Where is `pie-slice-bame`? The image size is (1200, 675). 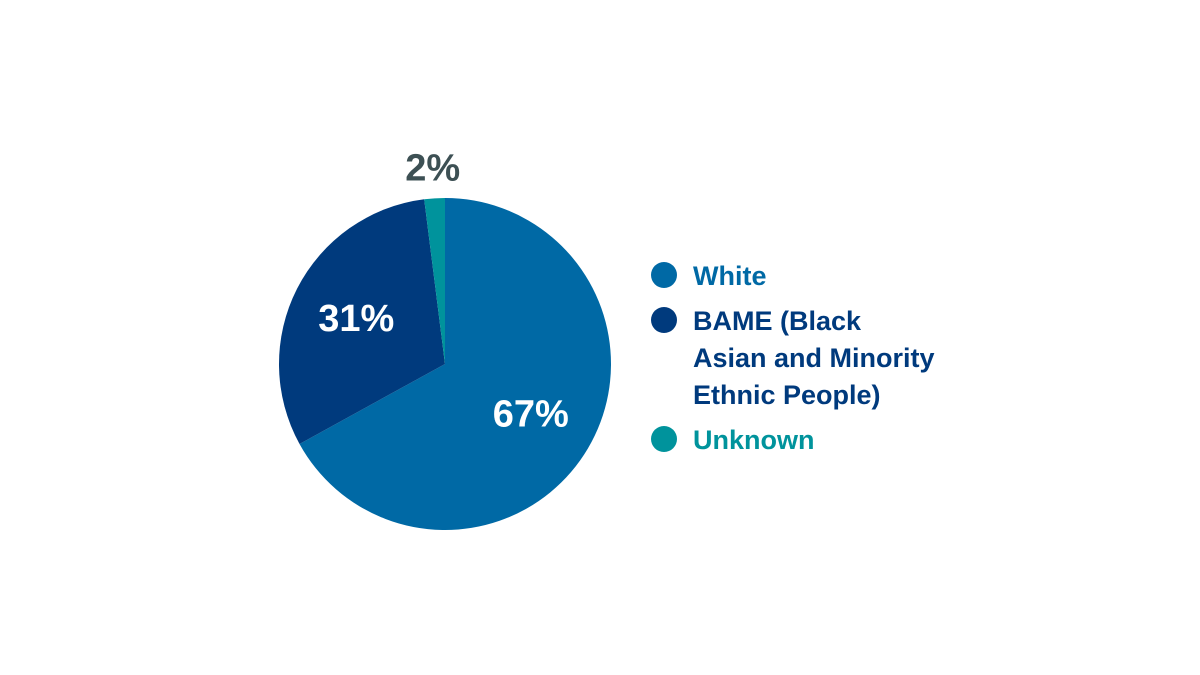 pie-slice-bame is located at coordinates (361, 321).